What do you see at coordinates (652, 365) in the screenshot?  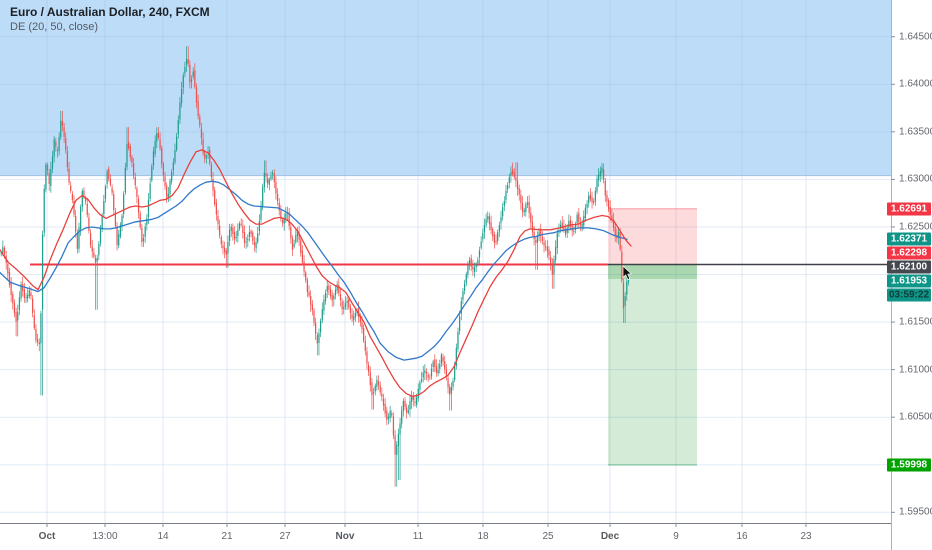 I see `position-profit-box` at bounding box center [652, 365].